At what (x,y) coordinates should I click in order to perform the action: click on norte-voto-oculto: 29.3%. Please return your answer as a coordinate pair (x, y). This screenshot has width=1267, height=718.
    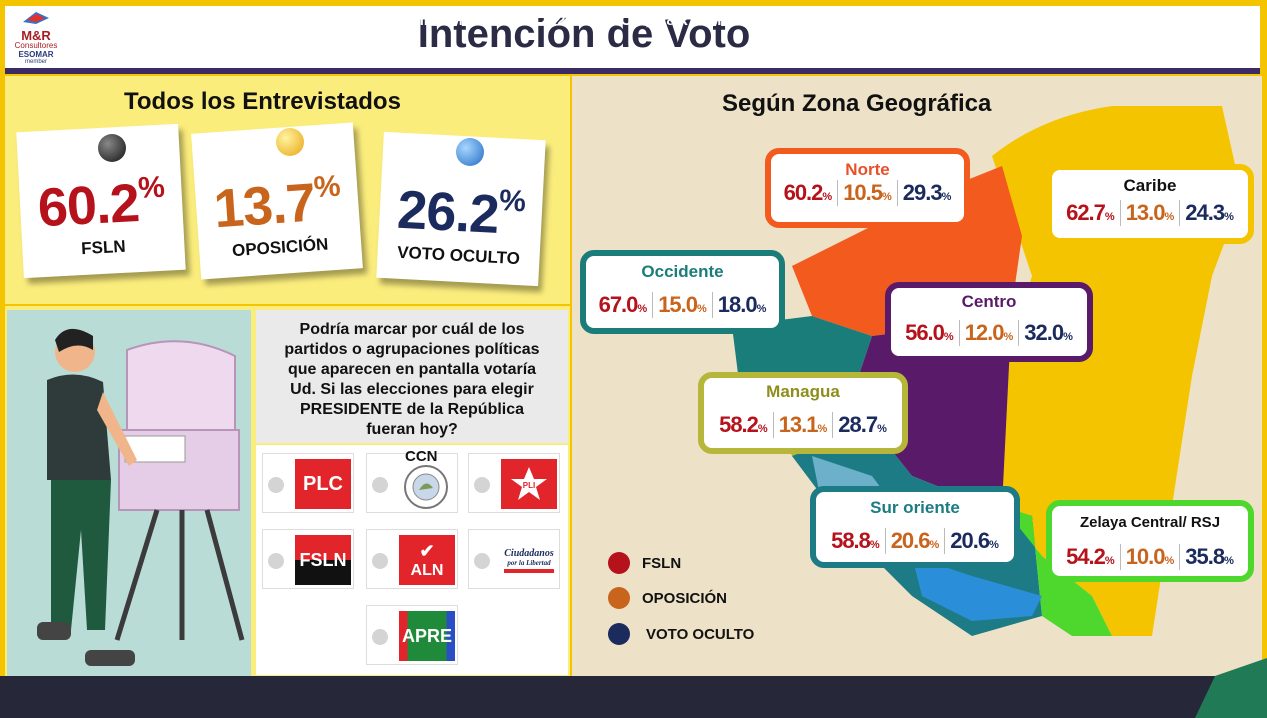
    Looking at the image, I should click on (926, 193).